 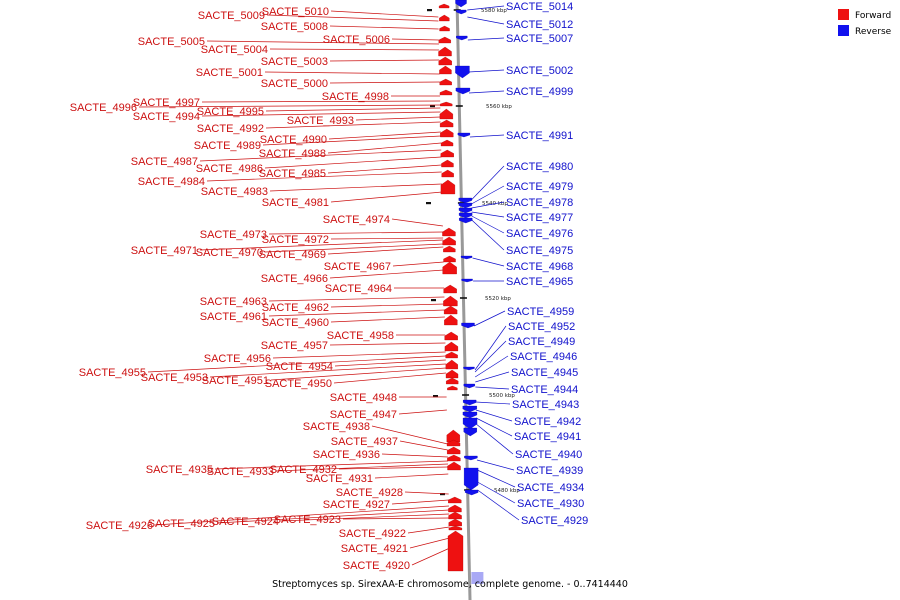 What do you see at coordinates (499, 107) in the screenshot?
I see `scale-tick-label: 5560 kbp` at bounding box center [499, 107].